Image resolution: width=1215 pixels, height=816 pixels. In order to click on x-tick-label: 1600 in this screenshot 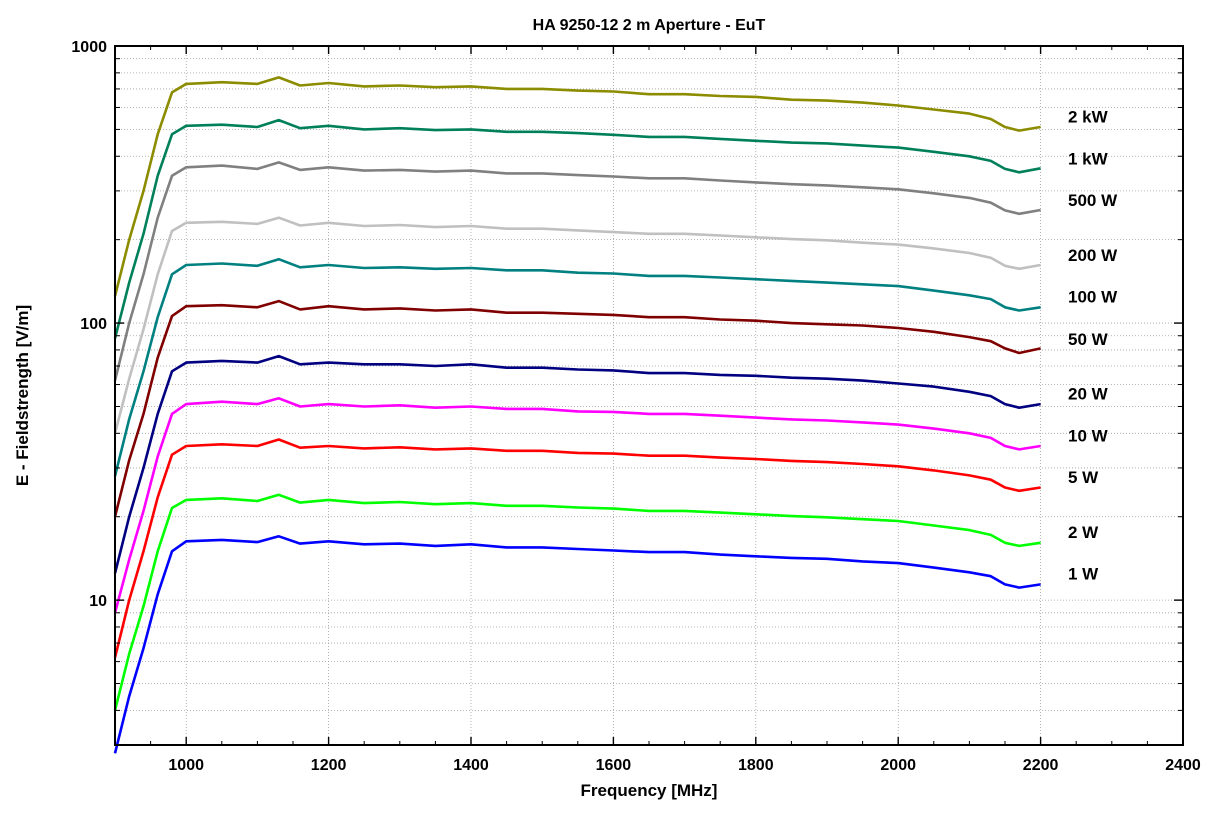, I will do `click(614, 765)`.